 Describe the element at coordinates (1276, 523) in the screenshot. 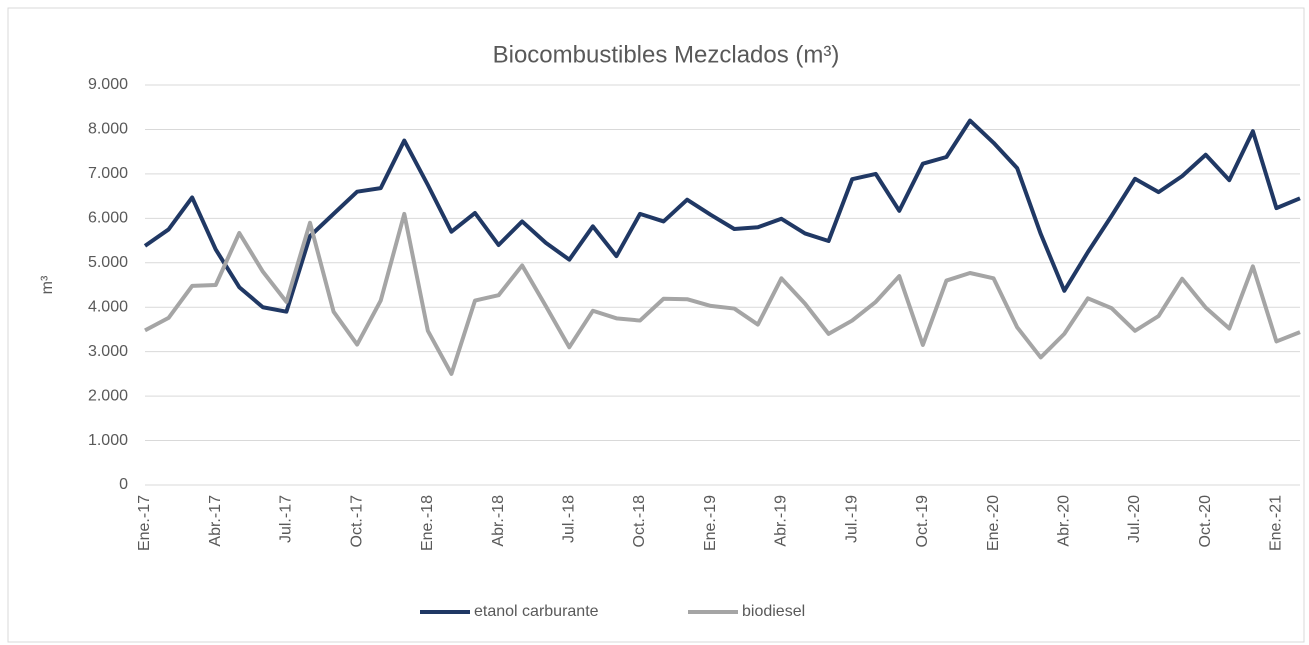

I see `x-tick-label: Ene.-21` at that location.